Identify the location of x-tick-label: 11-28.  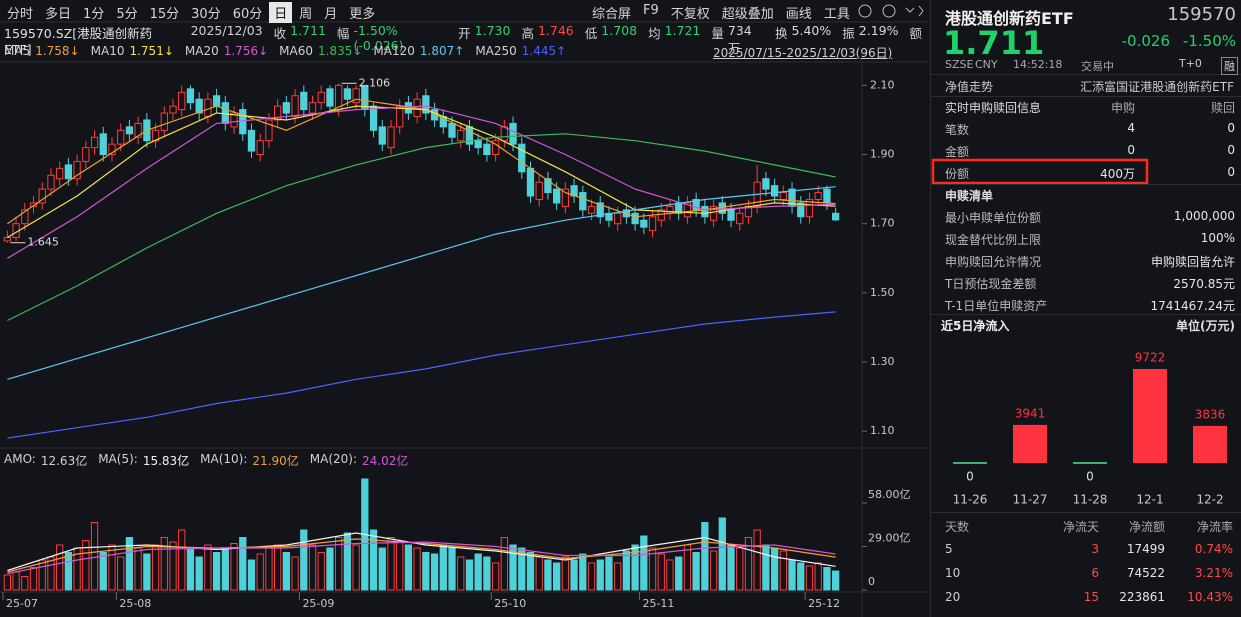
(1090, 500).